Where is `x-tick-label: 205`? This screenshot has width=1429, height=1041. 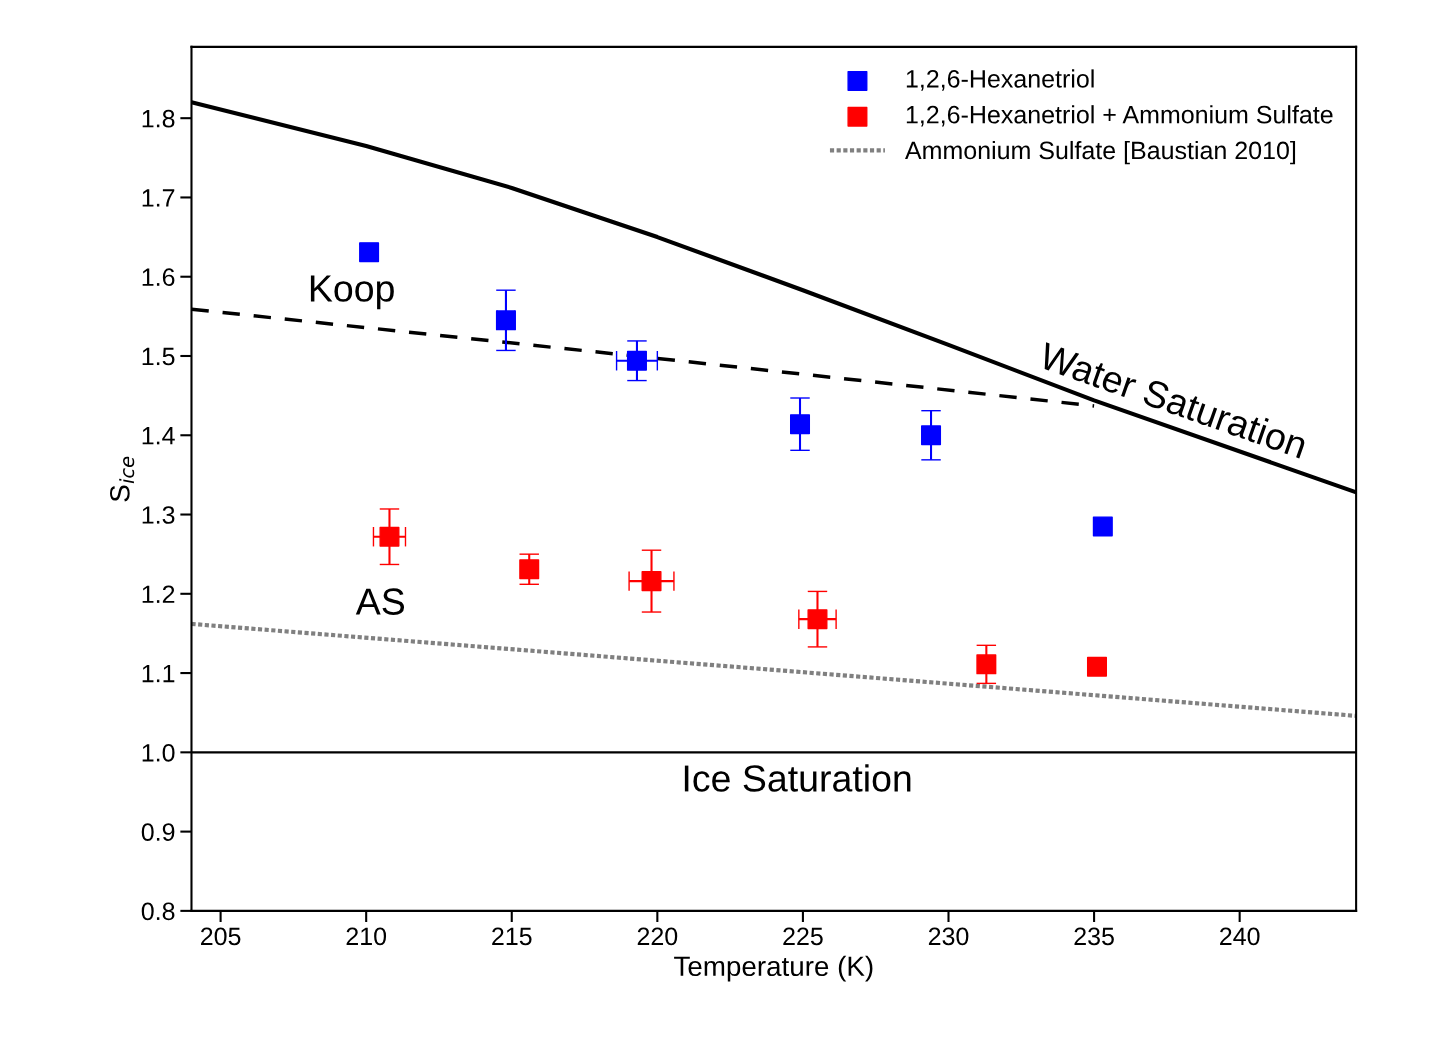
x-tick-label: 205 is located at coordinates (221, 936).